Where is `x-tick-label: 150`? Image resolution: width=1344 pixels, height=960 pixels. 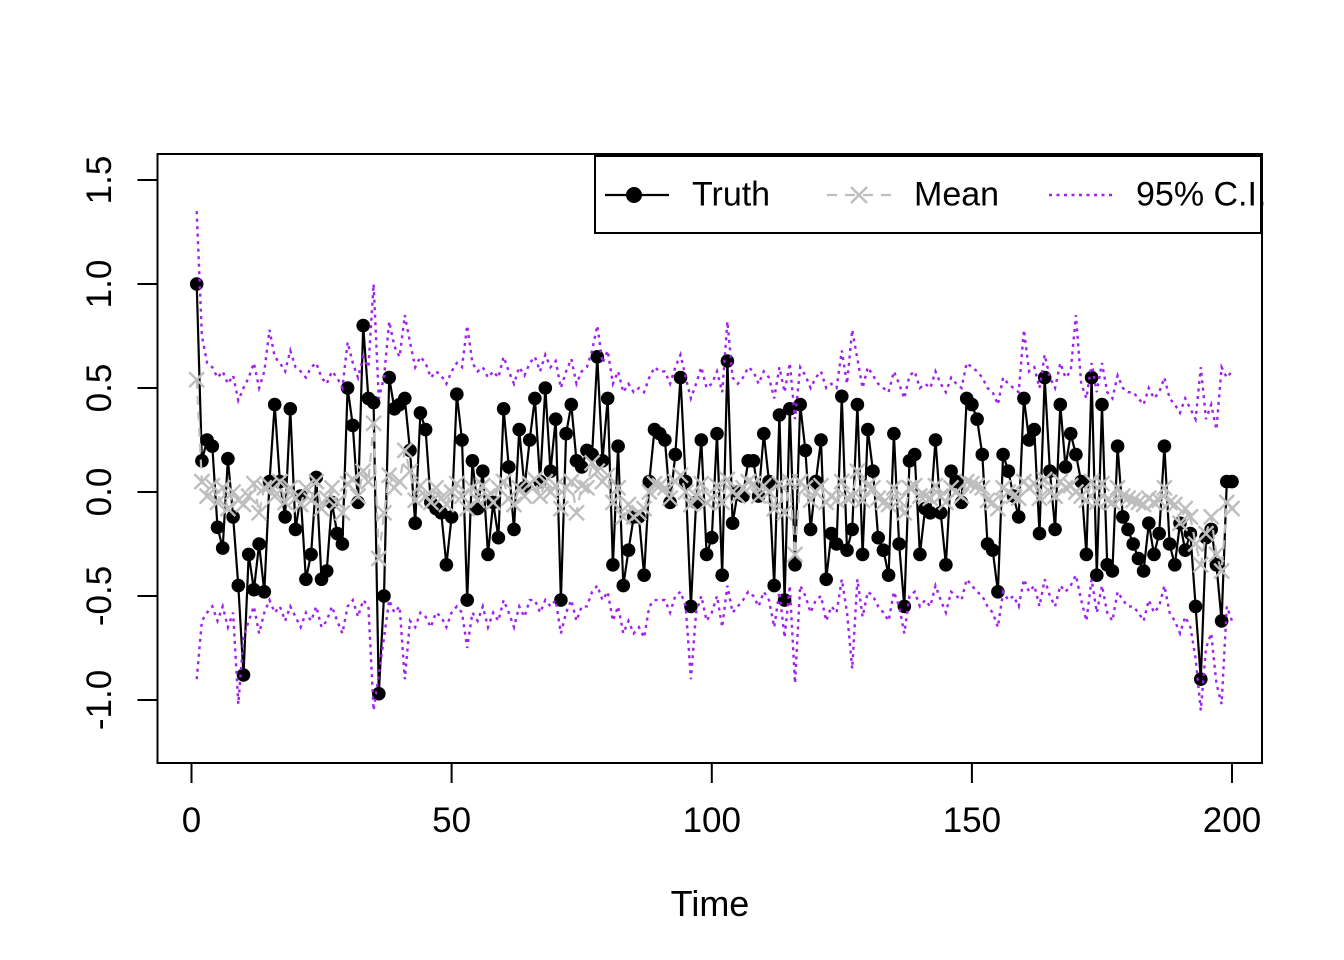 x-tick-label: 150 is located at coordinates (972, 820).